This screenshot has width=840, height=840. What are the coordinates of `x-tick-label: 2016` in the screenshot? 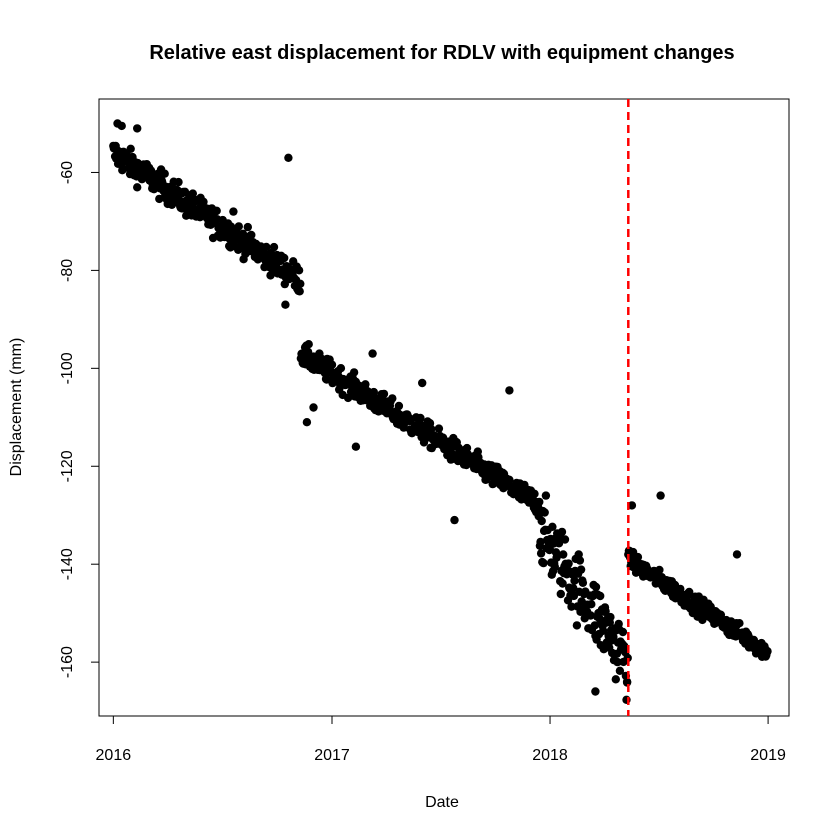 It's located at (114, 755).